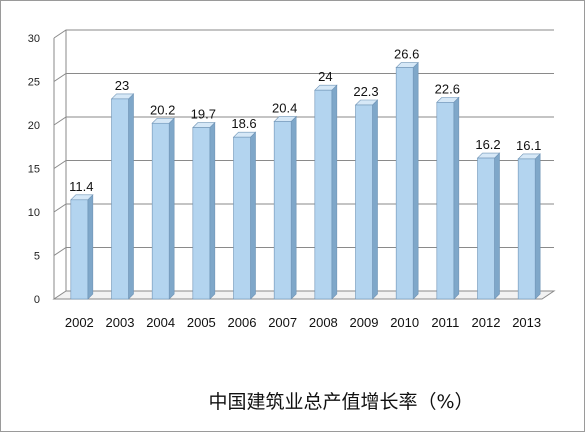 Image resolution: width=585 pixels, height=433 pixels. Describe the element at coordinates (404, 322) in the screenshot. I see `x-tick-label: 2010` at that location.